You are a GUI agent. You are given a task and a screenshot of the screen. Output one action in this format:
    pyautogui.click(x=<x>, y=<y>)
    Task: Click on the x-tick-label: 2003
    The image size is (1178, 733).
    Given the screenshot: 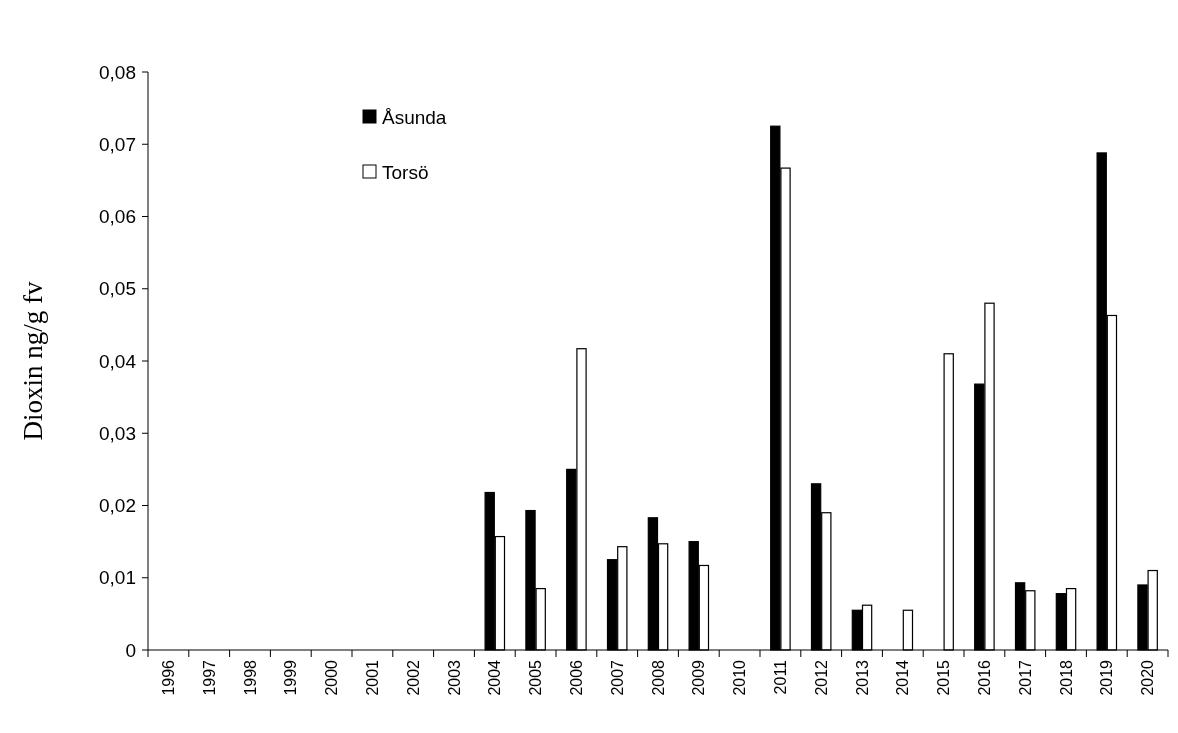 What is the action you would take?
    pyautogui.click(x=454, y=677)
    